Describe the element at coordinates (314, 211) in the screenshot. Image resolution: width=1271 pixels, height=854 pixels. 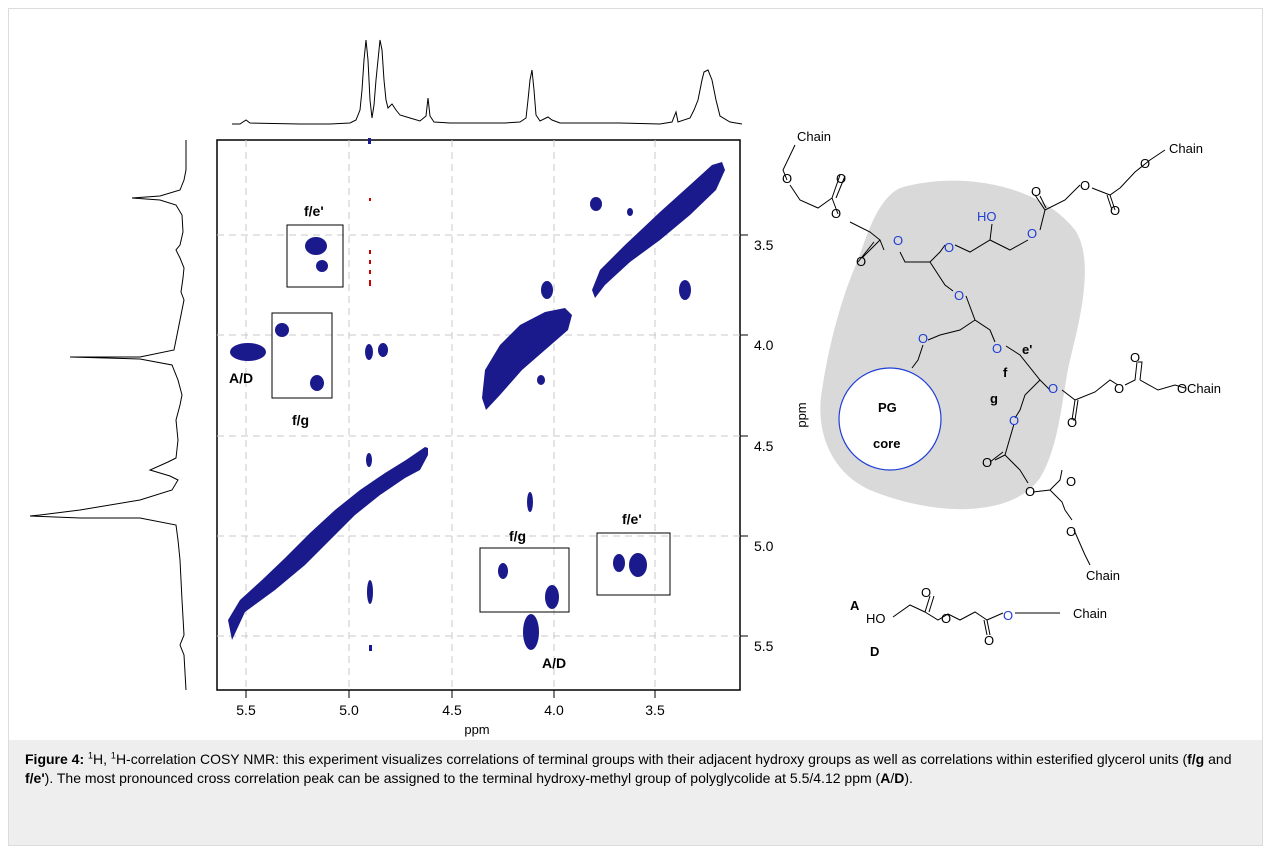
I see `label-fe-top: f/e'` at that location.